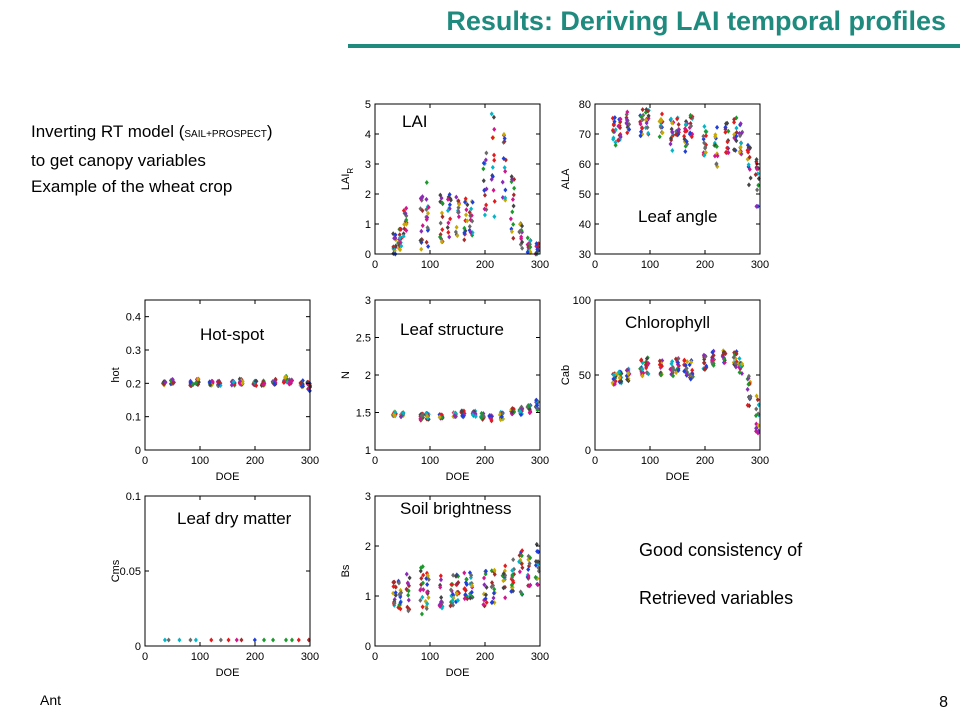  Describe the element at coordinates (485, 265) in the screenshot. I see `x-tick-label: 200` at that location.